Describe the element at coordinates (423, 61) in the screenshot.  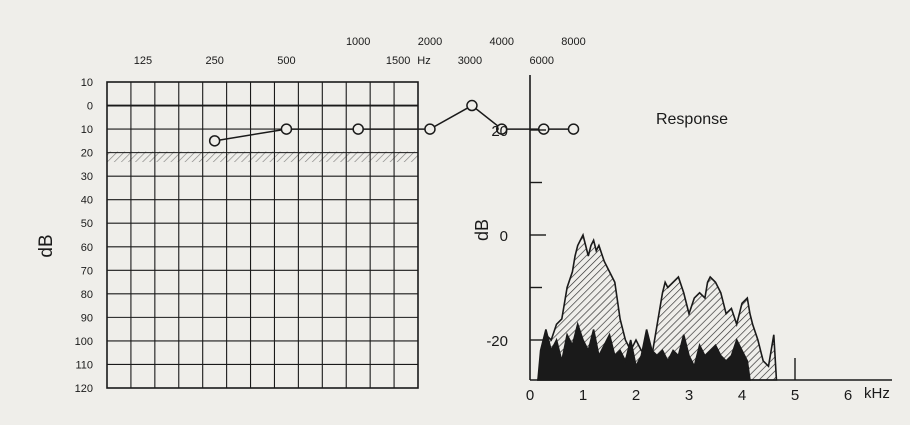
I see `audiogram-frequency-unit: Hz` at that location.